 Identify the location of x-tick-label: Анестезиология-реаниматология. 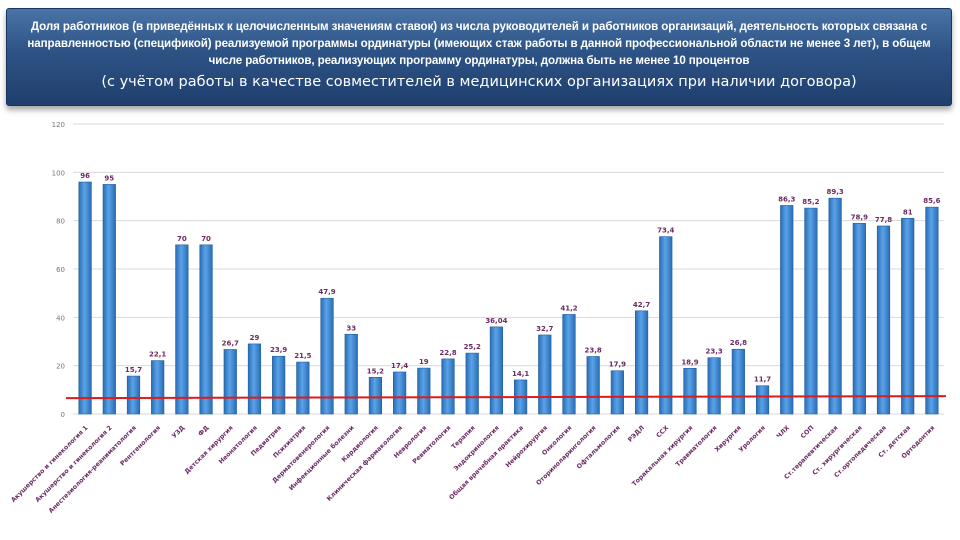
(93, 469).